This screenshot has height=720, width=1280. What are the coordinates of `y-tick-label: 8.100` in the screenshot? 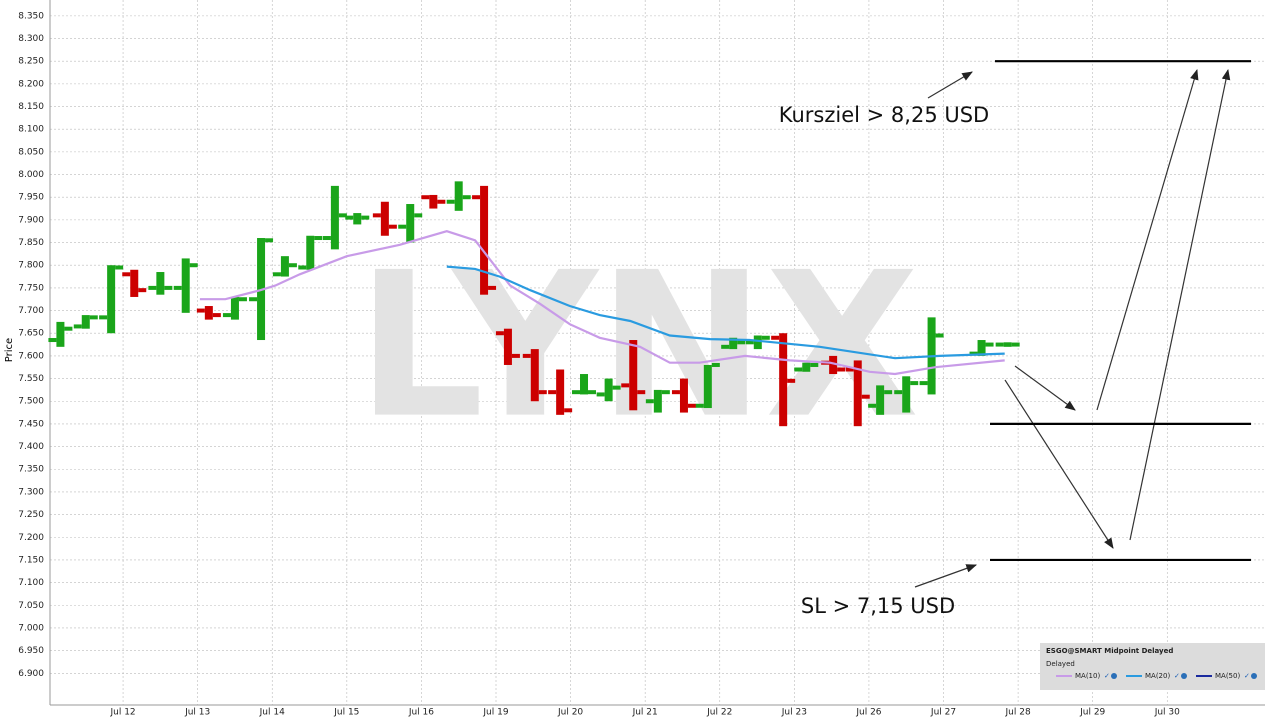 It's located at (31, 130).